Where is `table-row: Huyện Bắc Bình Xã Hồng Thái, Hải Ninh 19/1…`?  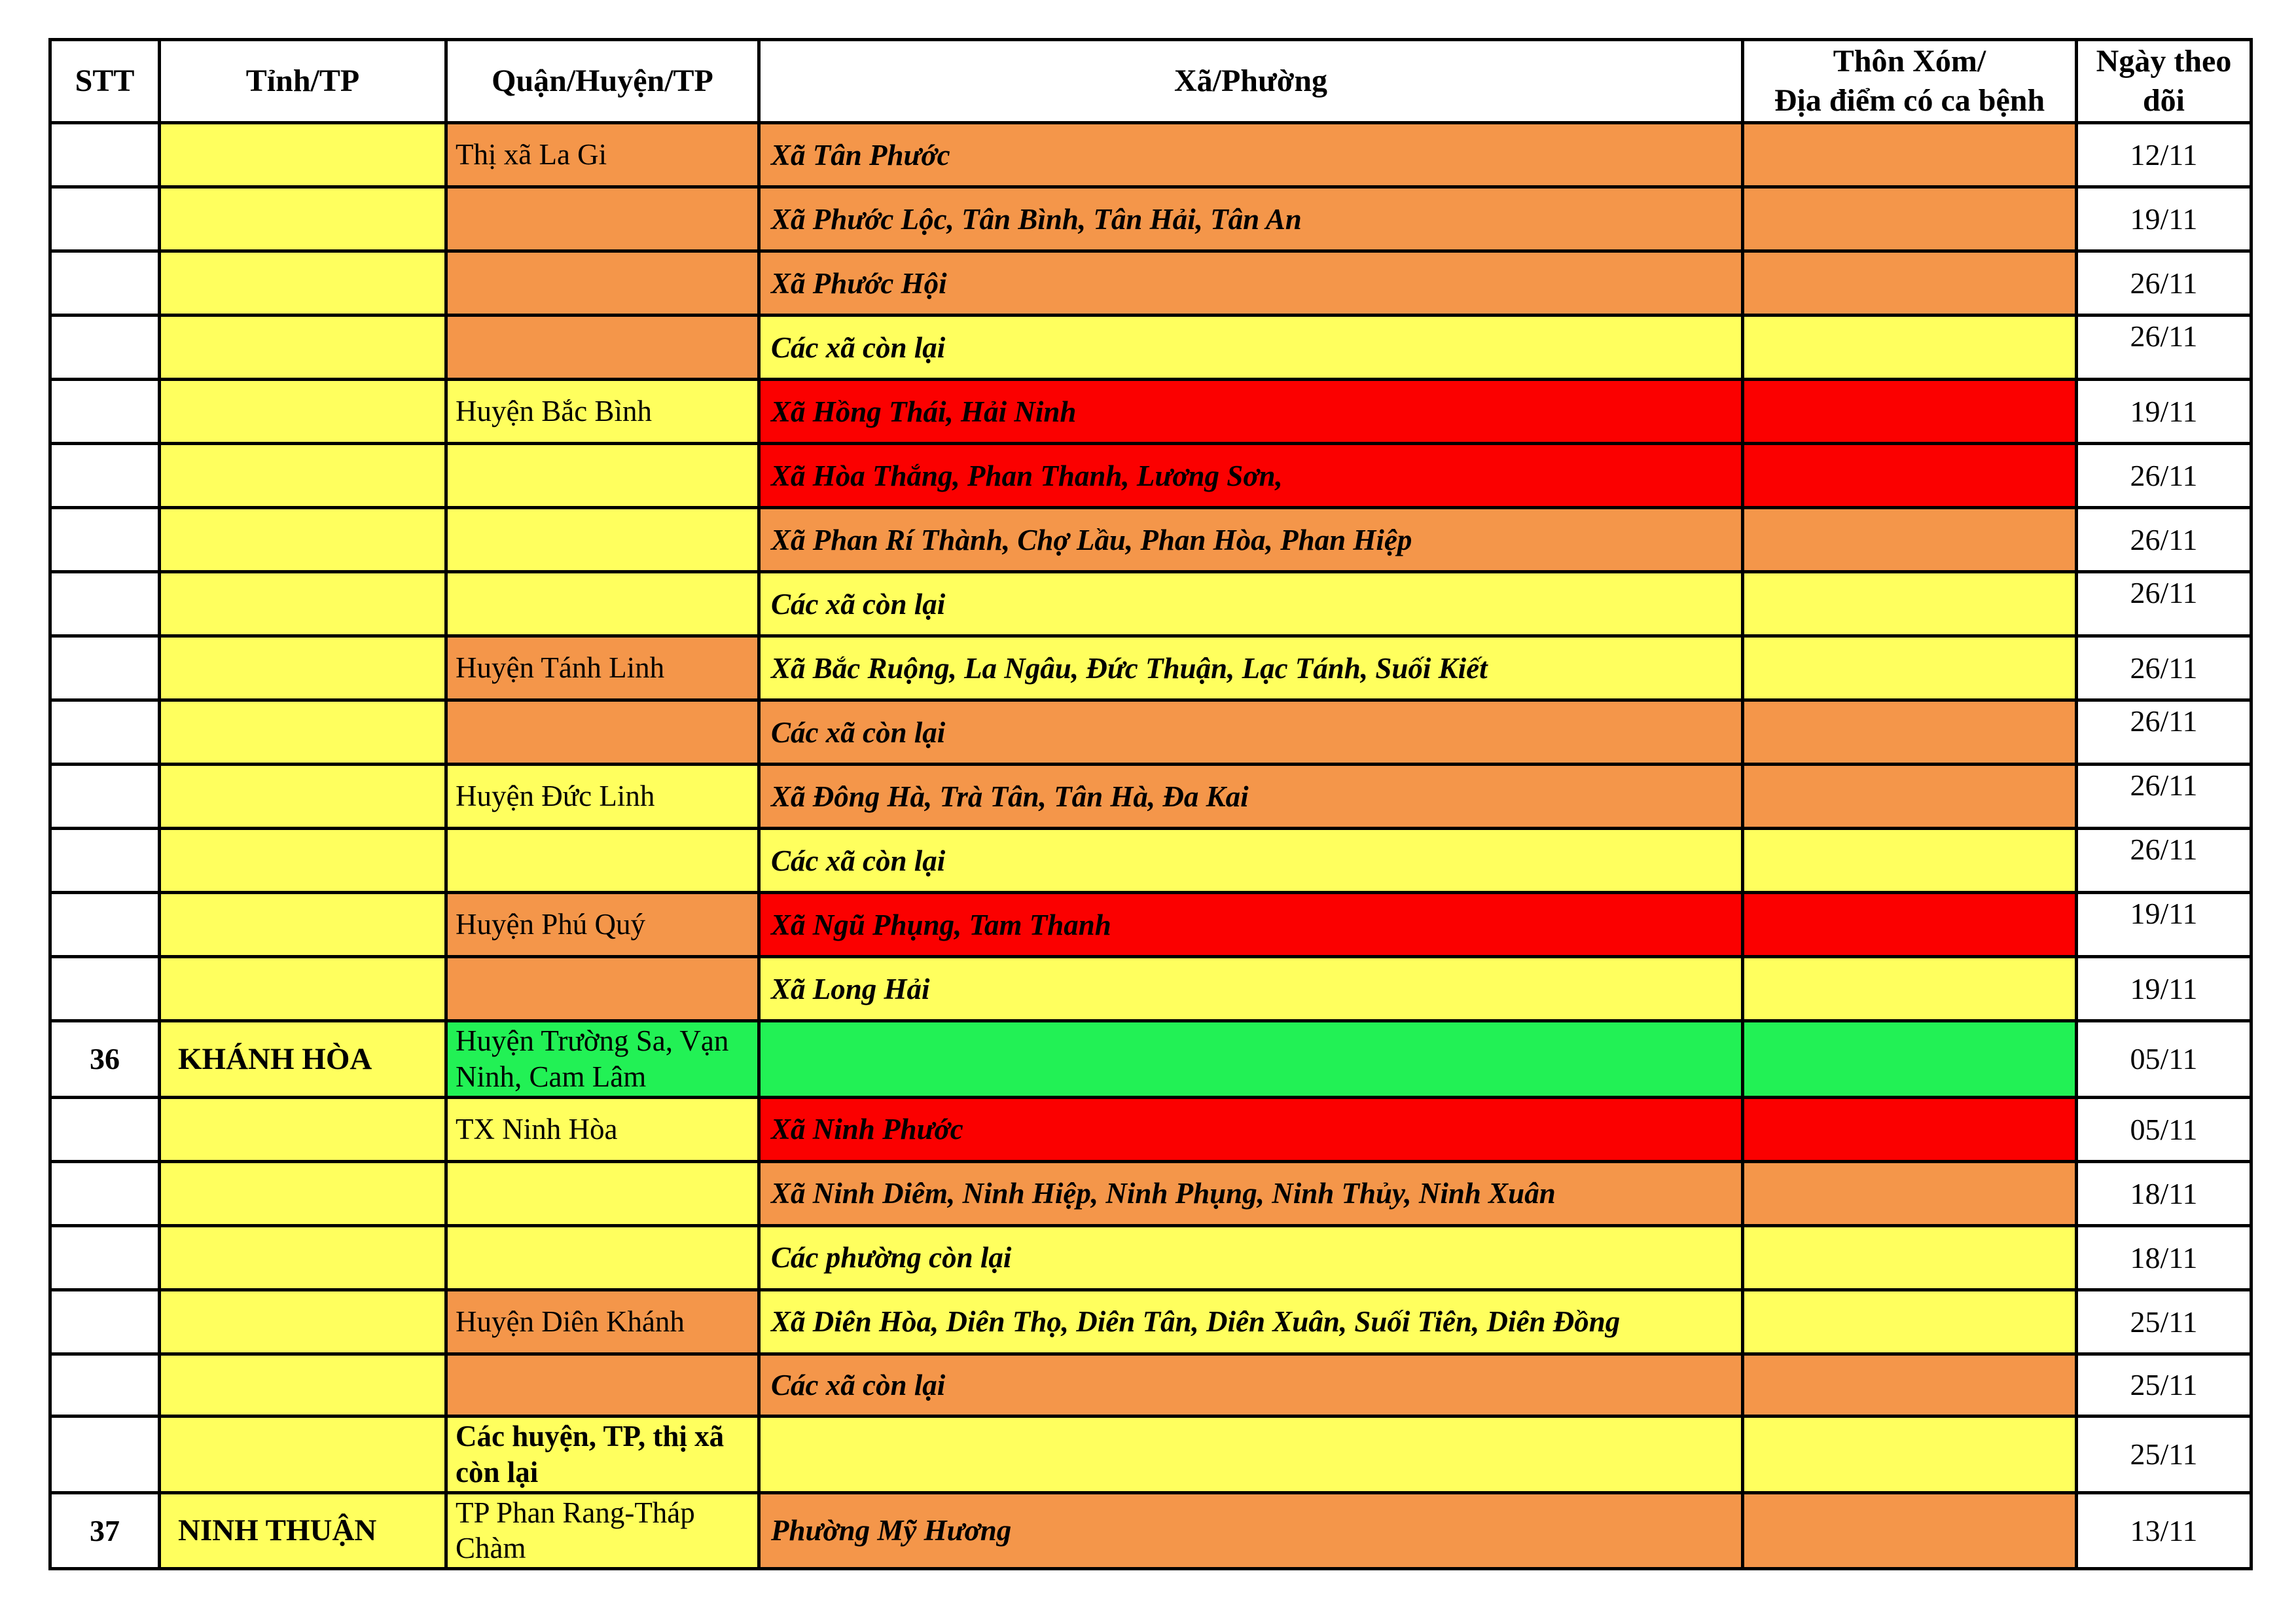 table-row: Huyện Bắc Bình Xã Hồng Thái, Hải Ninh 19/1… is located at coordinates (1150, 411).